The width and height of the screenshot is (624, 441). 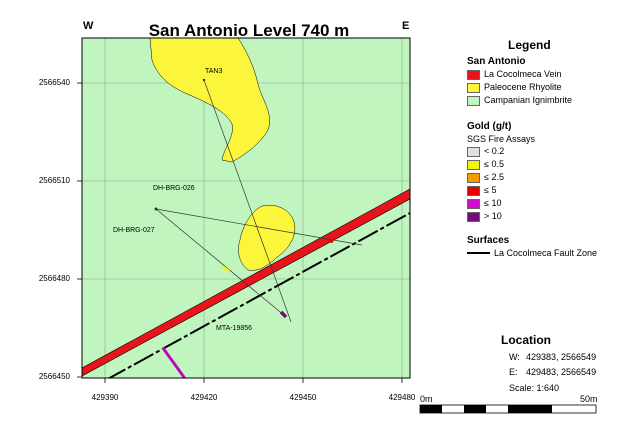 I want to click on legend-item-gold: ≤ 0.5, so click(x=494, y=164).